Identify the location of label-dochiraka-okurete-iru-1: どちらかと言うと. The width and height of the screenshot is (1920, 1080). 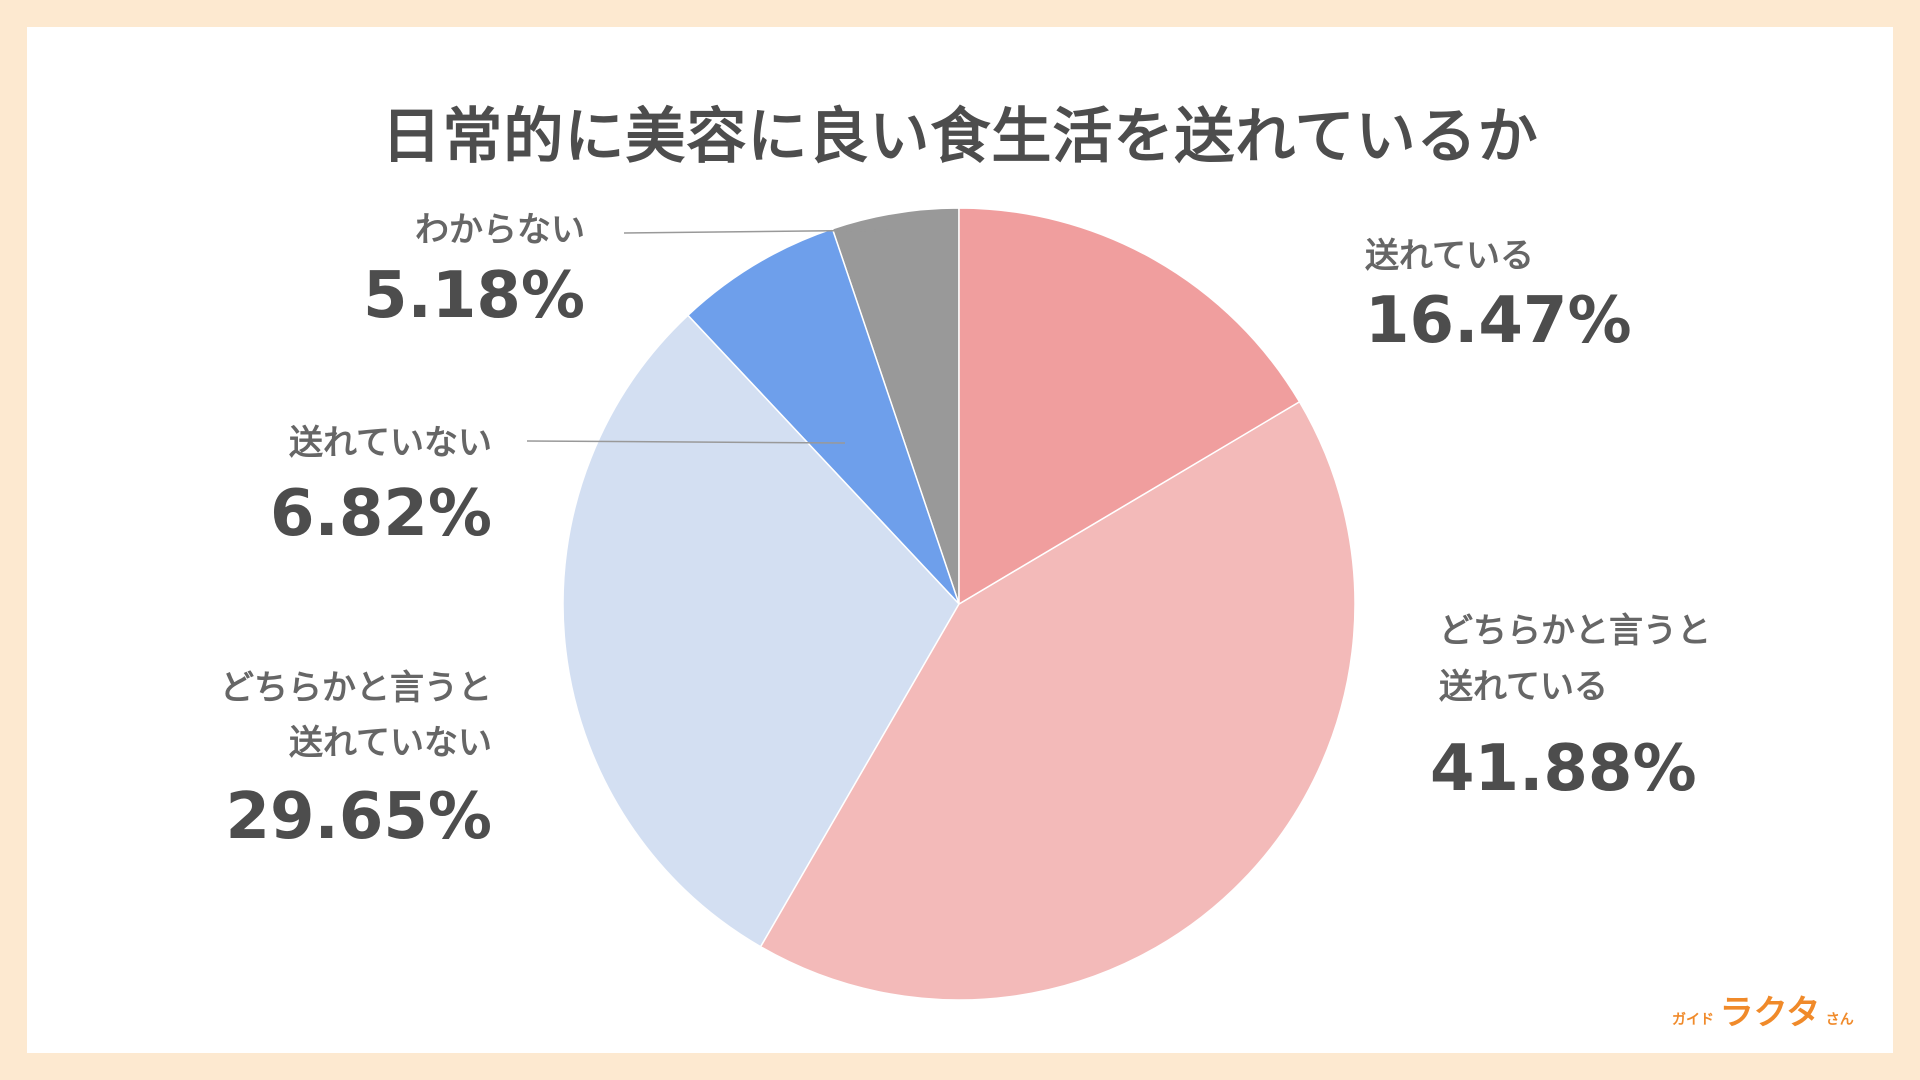
(1575, 631).